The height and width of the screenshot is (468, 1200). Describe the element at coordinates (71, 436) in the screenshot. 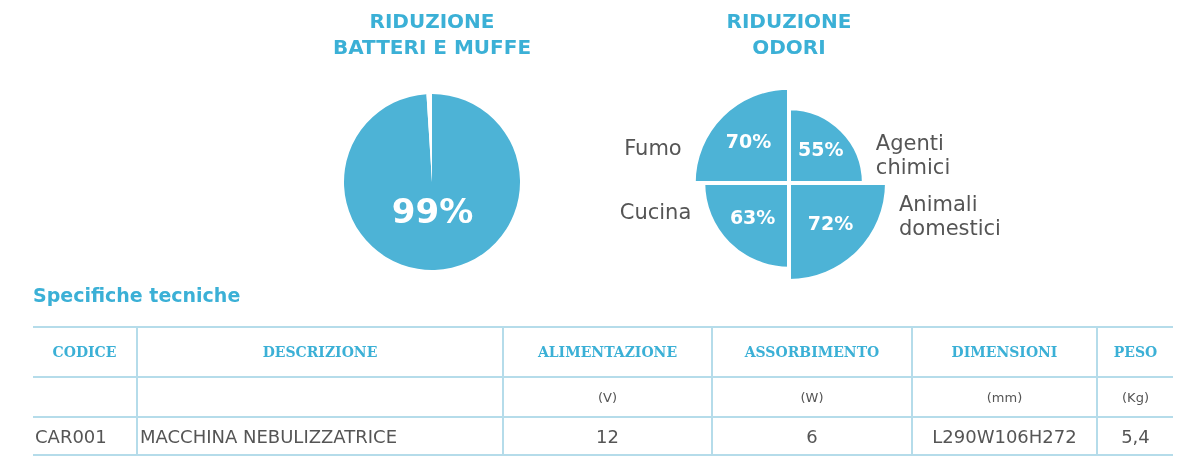

I see `text: CAR001` at that location.